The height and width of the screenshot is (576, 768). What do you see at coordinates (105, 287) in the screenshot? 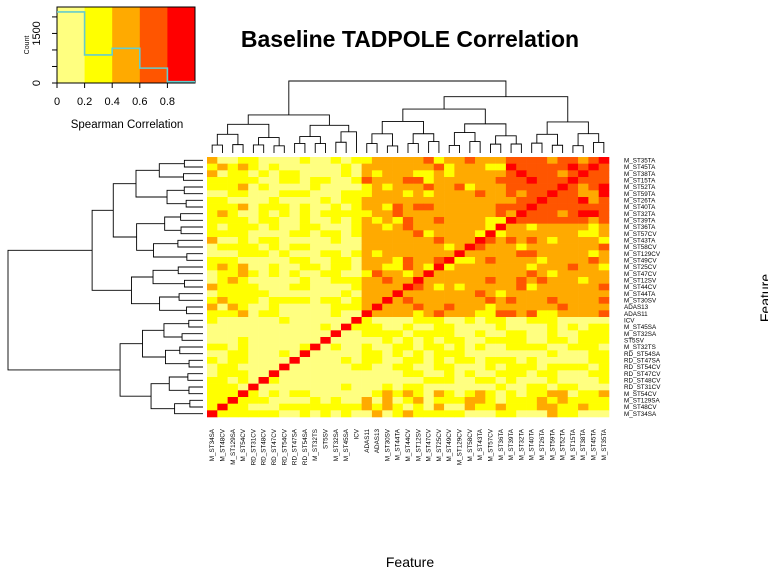
I see `row-dendrogram` at bounding box center [105, 287].